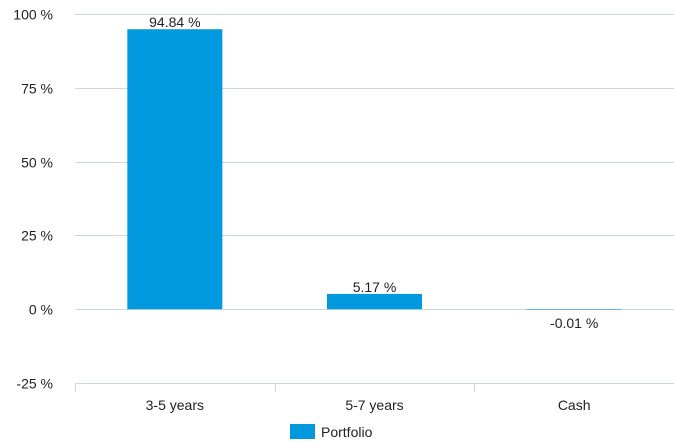  What do you see at coordinates (33, 199) in the screenshot?
I see `y-axis-tick-labels: 100 % 75 % 50 % 25 % 0 % -25 %` at bounding box center [33, 199].